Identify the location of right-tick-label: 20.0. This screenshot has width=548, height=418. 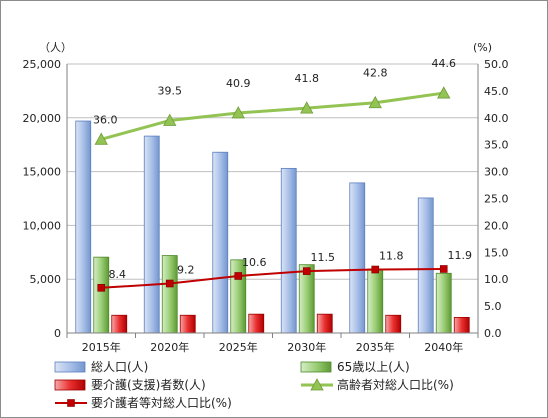
(496, 225).